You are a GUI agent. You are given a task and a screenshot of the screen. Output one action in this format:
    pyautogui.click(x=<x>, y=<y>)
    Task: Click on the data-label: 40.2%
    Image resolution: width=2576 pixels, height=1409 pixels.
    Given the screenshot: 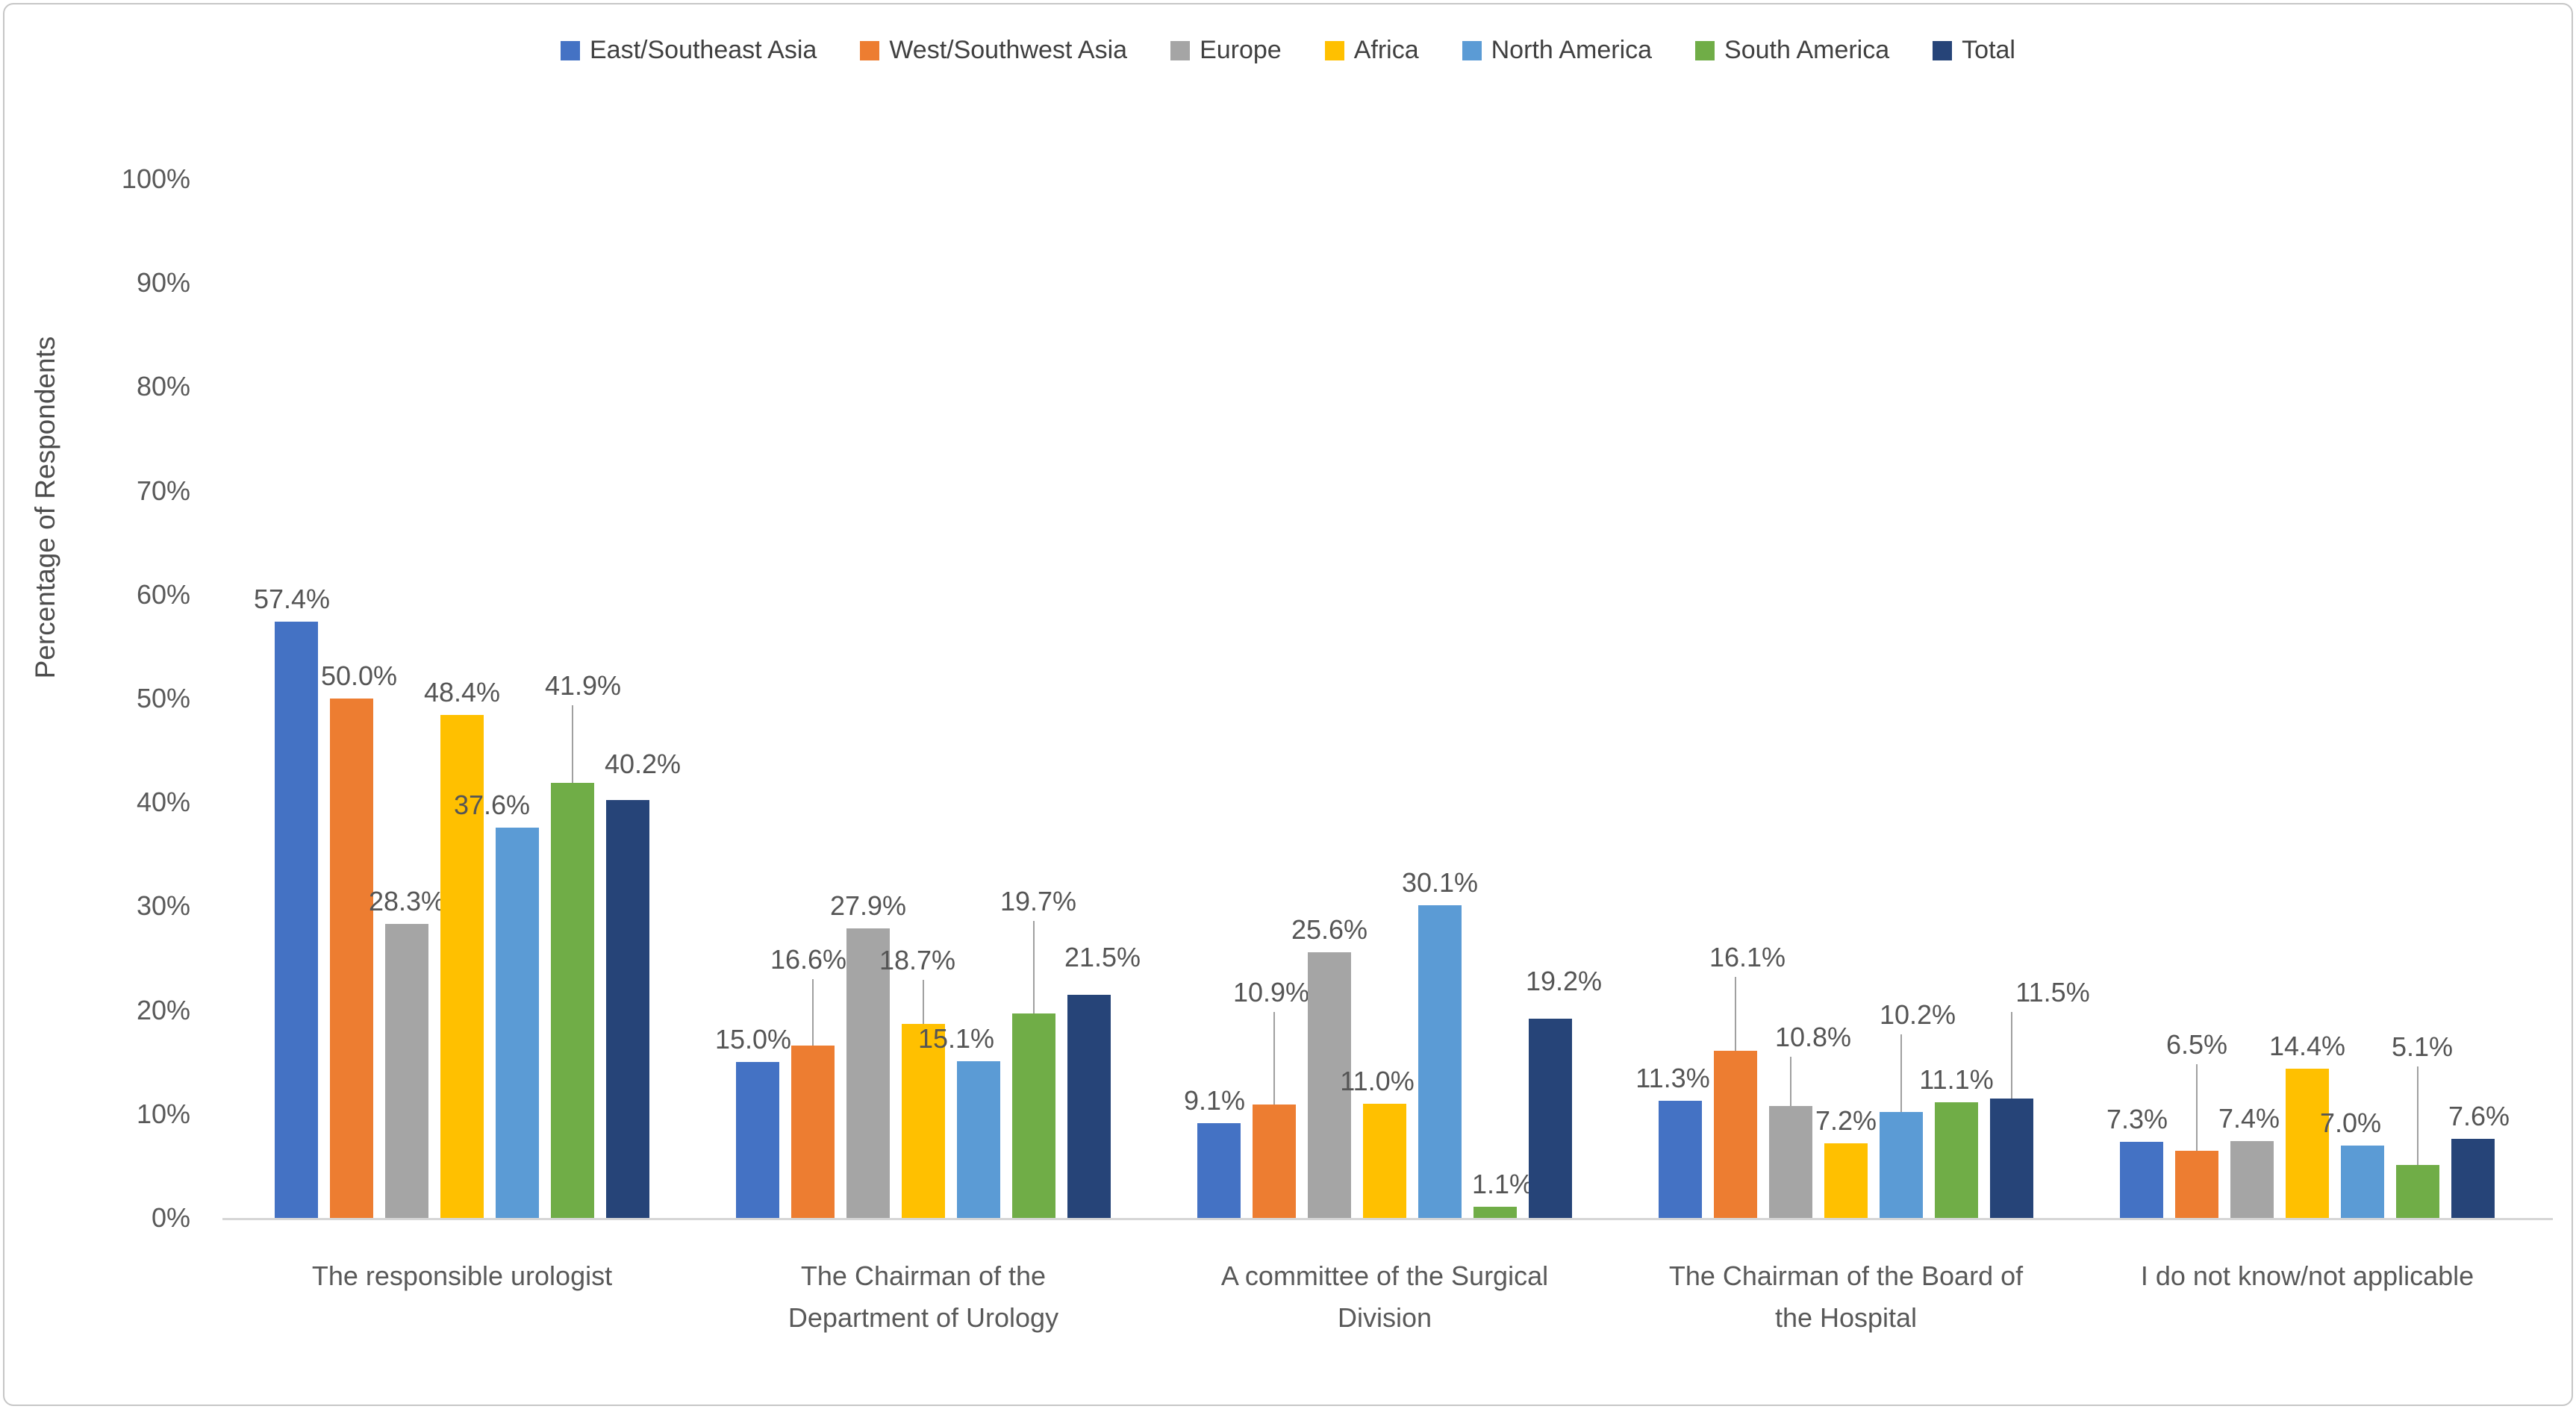 What is the action you would take?
    pyautogui.click(x=643, y=764)
    